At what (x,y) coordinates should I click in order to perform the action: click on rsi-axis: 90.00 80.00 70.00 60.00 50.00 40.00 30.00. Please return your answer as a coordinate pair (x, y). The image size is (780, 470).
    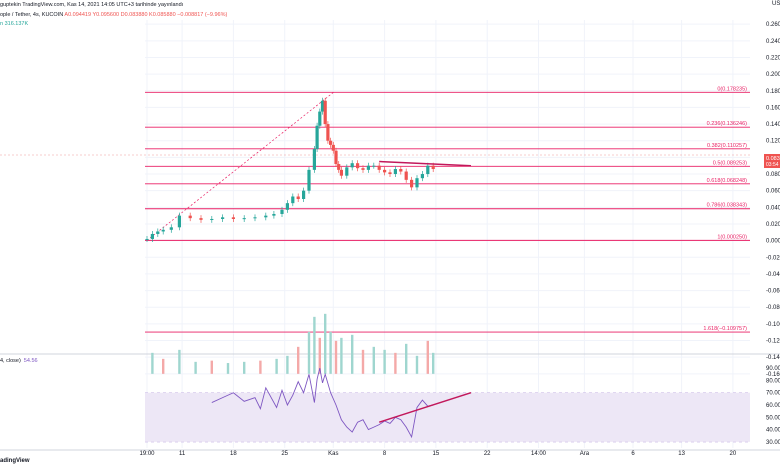
    Looking at the image, I should click on (773, 406).